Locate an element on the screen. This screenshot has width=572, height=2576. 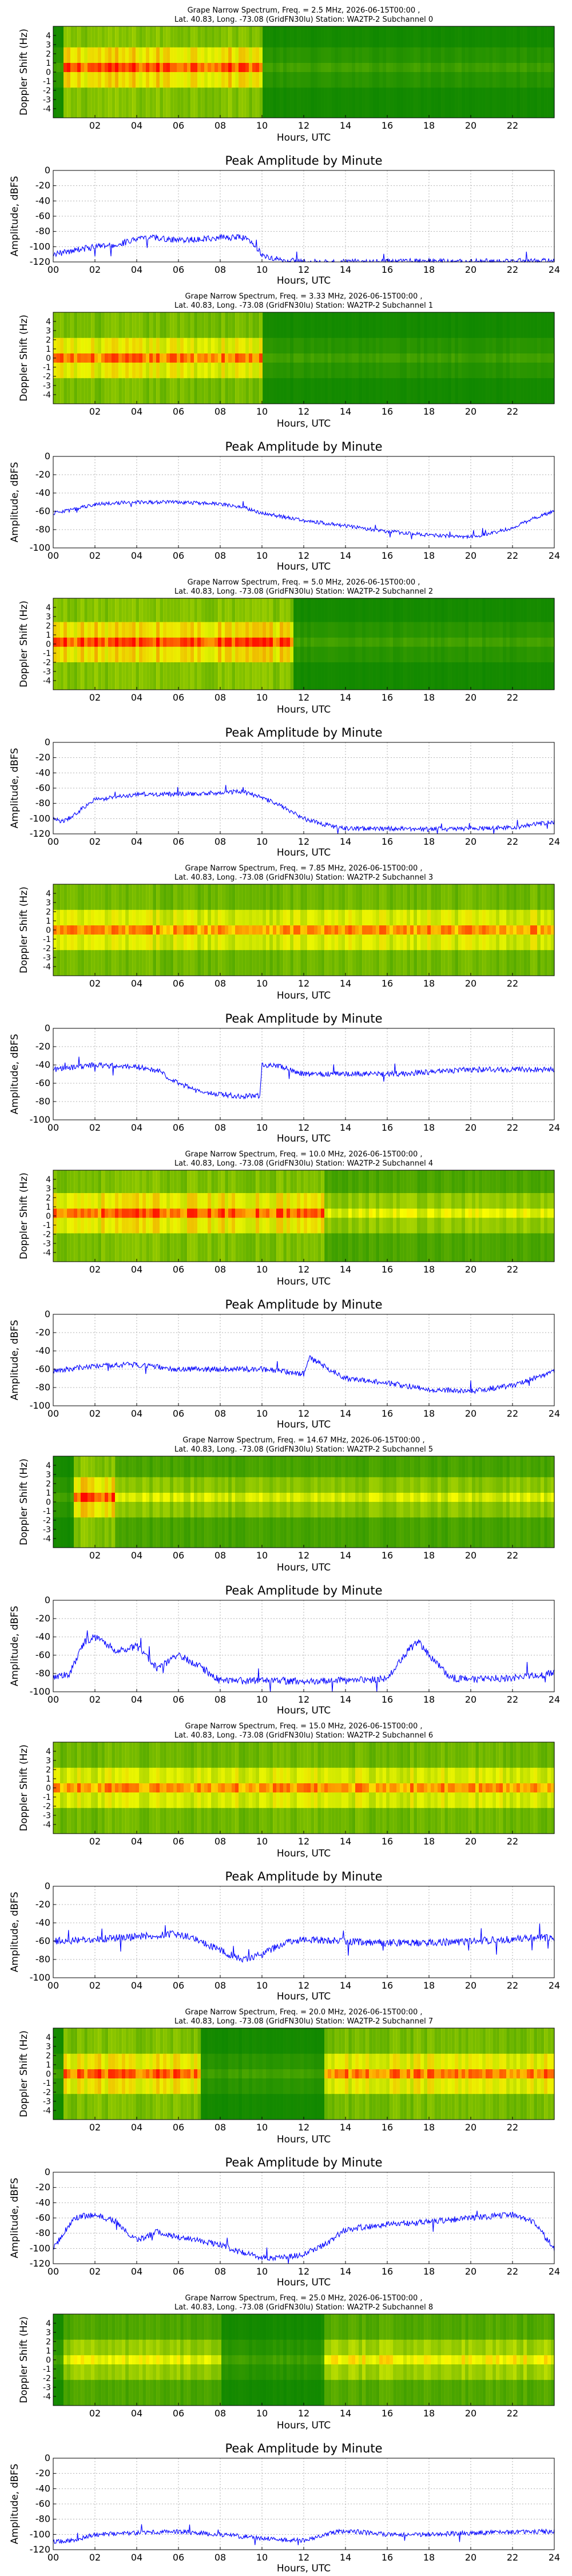
spectrogram-xtick-label: 12 is located at coordinates (303, 2413).